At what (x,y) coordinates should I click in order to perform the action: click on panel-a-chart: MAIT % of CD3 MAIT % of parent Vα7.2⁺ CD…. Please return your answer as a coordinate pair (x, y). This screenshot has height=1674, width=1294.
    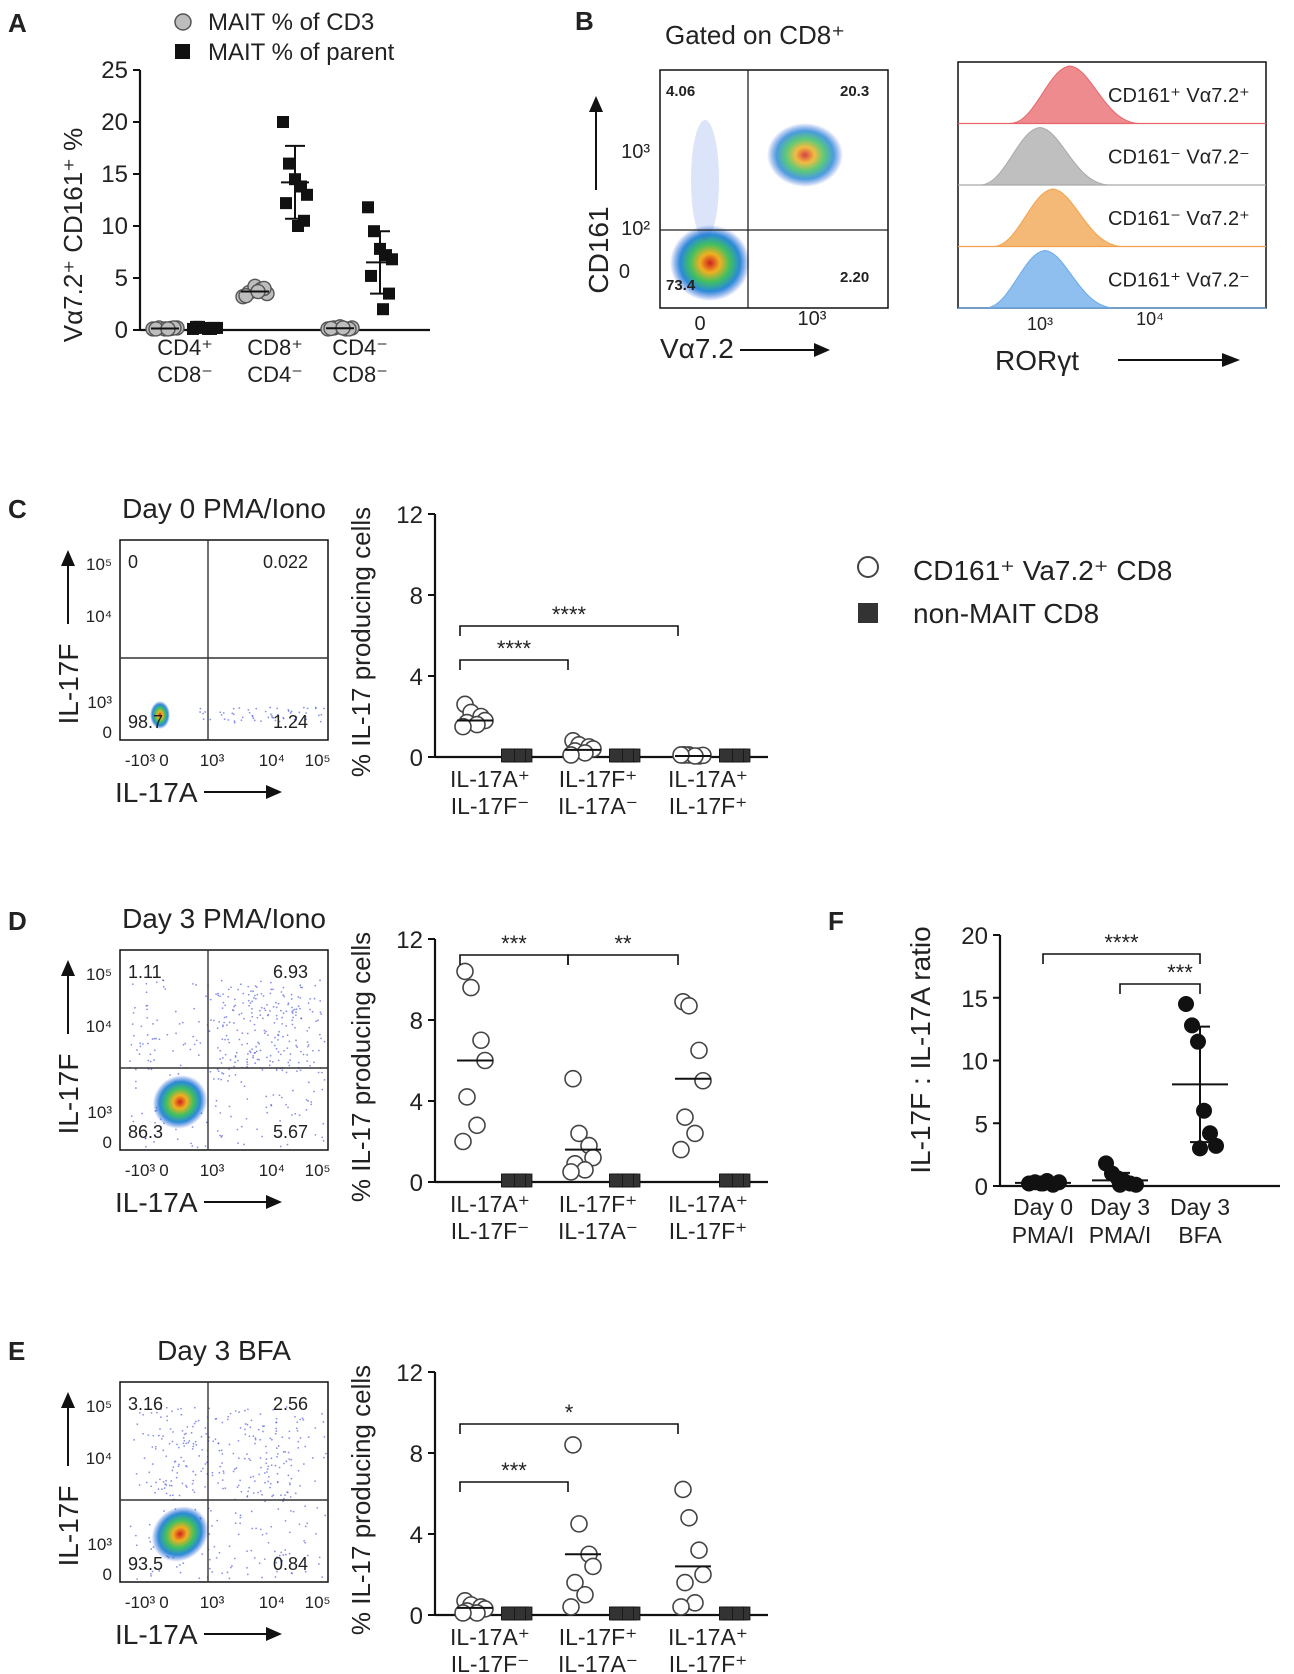
    Looking at the image, I should click on (244, 198).